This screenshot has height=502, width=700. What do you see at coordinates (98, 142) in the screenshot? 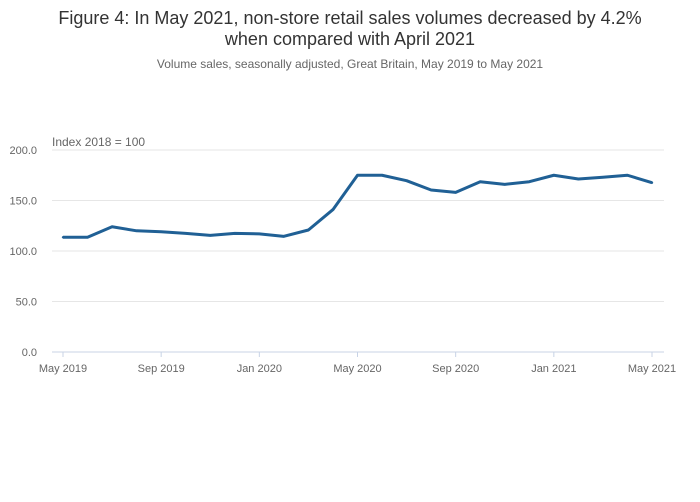
I see `y-axis-label: Index 2018 = 100` at bounding box center [98, 142].